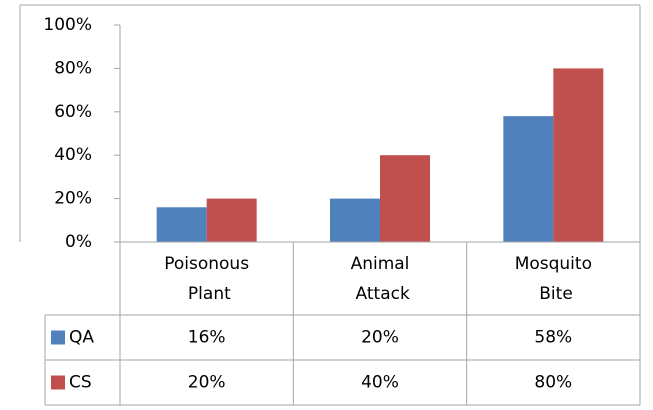  What do you see at coordinates (73, 68) in the screenshot?
I see `y-tick-label: 80%` at bounding box center [73, 68].